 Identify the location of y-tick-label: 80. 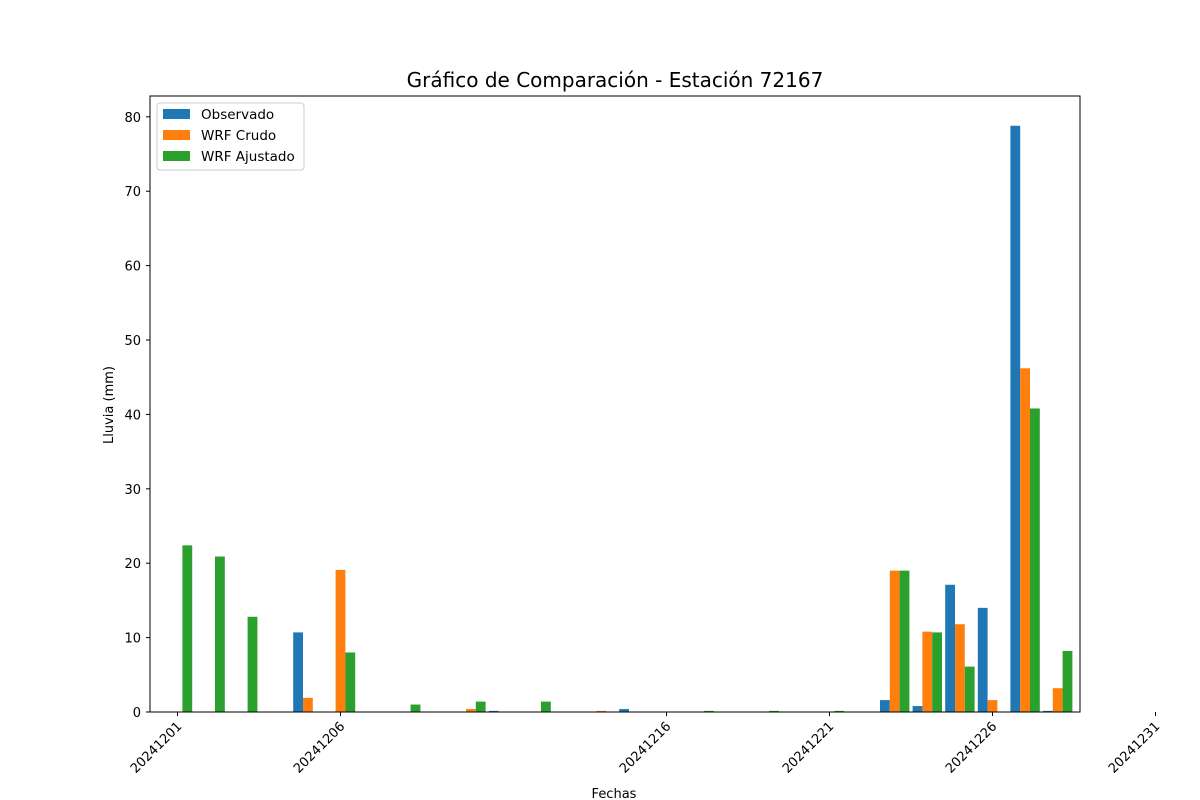
(132, 118).